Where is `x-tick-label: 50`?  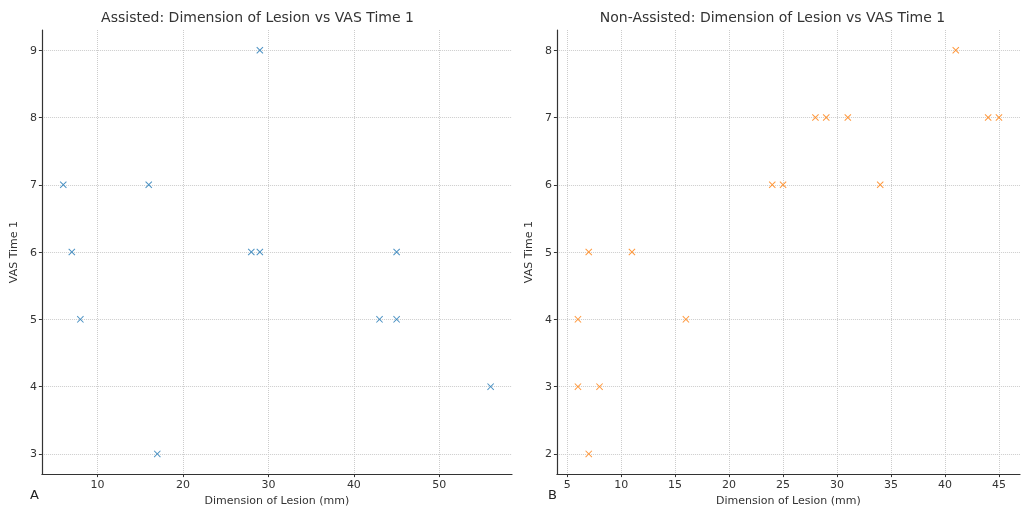 x-tick-label: 50 is located at coordinates (439, 485).